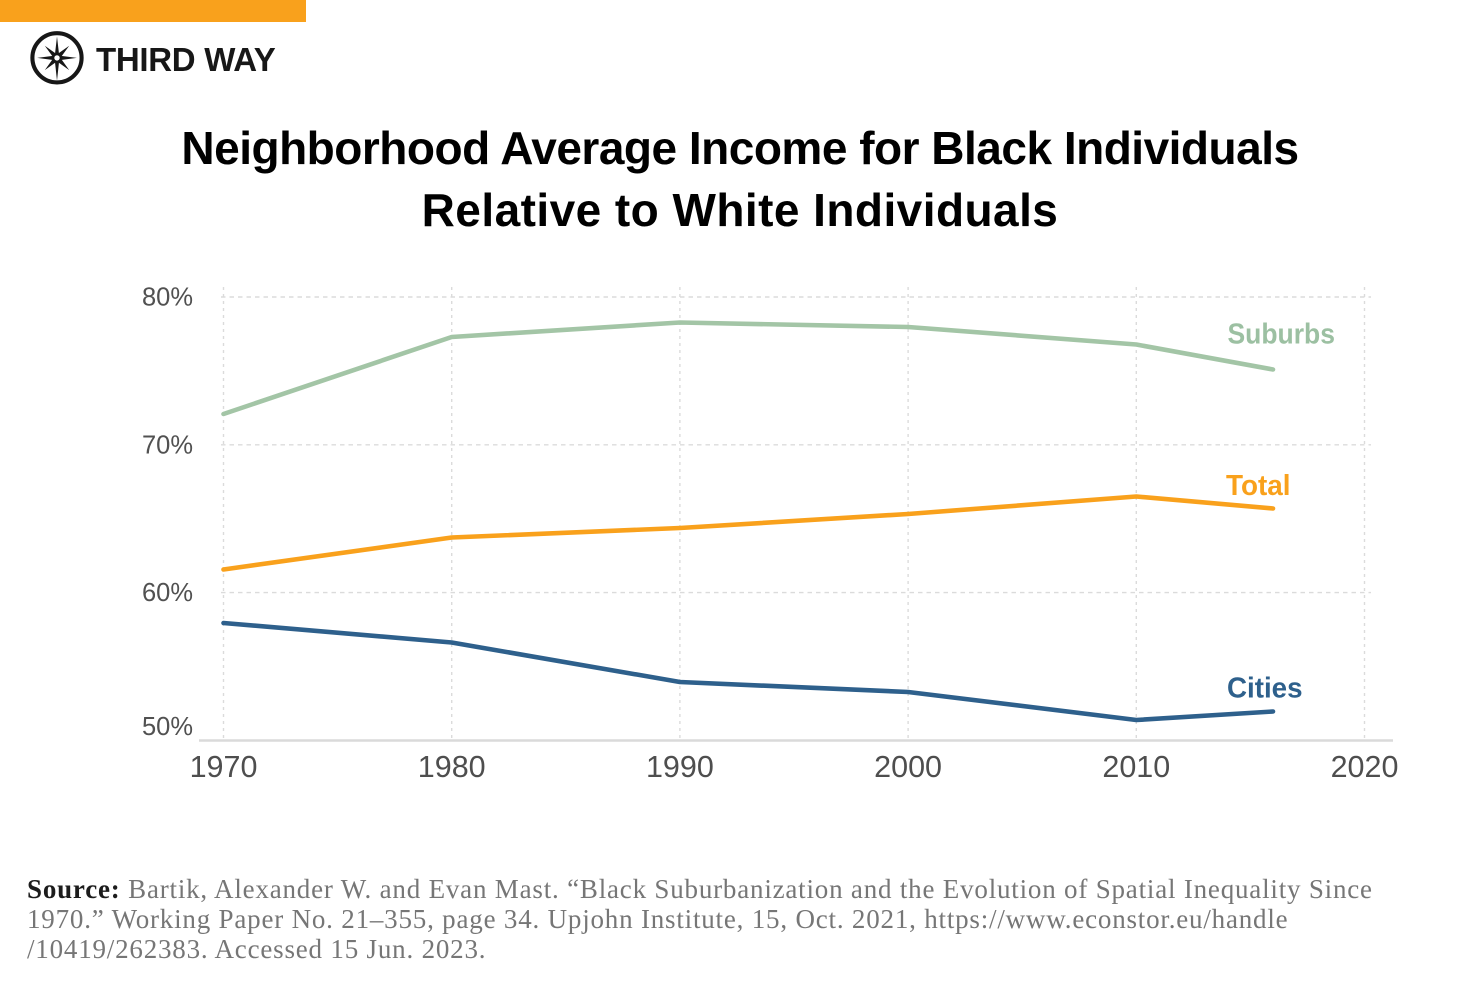 The image size is (1480, 995). Describe the element at coordinates (1282, 335) in the screenshot. I see `svg-text: Suburbs` at that location.